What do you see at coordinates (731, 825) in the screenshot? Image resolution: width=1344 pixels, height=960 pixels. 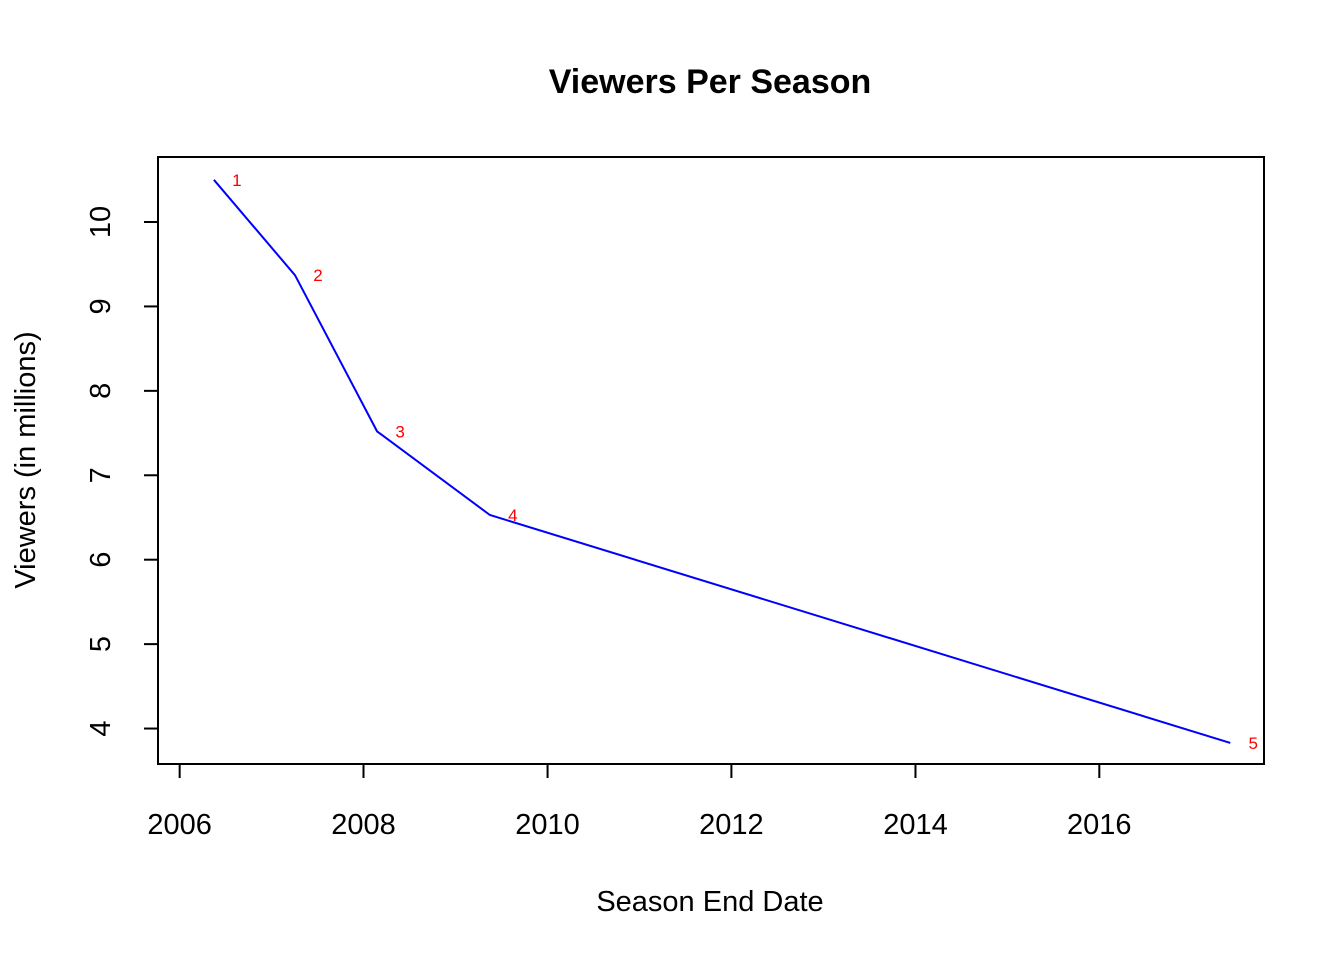 I see `x-tick-label: 2012` at bounding box center [731, 825].